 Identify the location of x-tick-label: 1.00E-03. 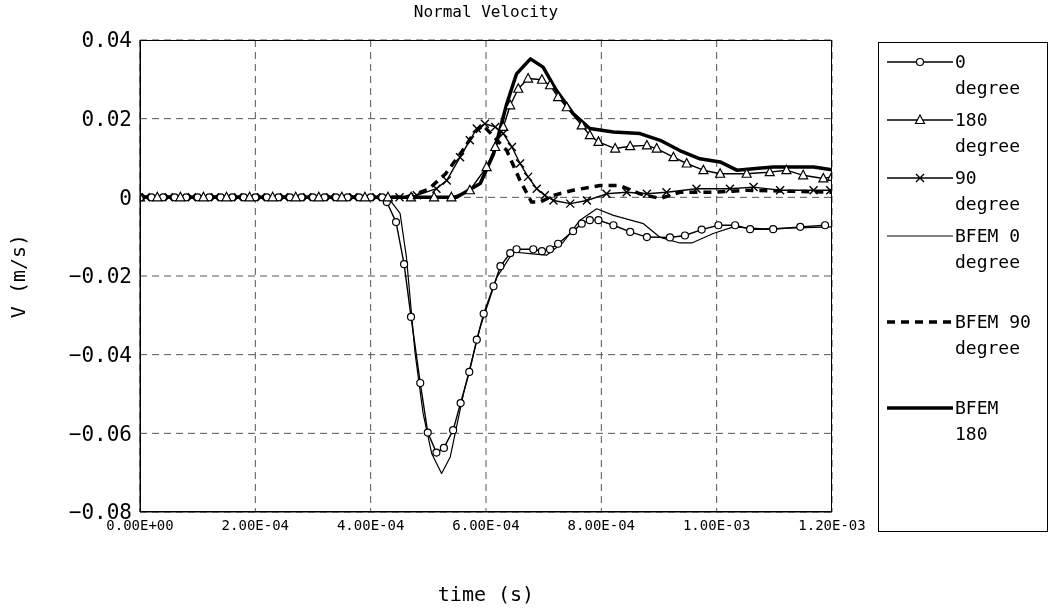
(716, 524).